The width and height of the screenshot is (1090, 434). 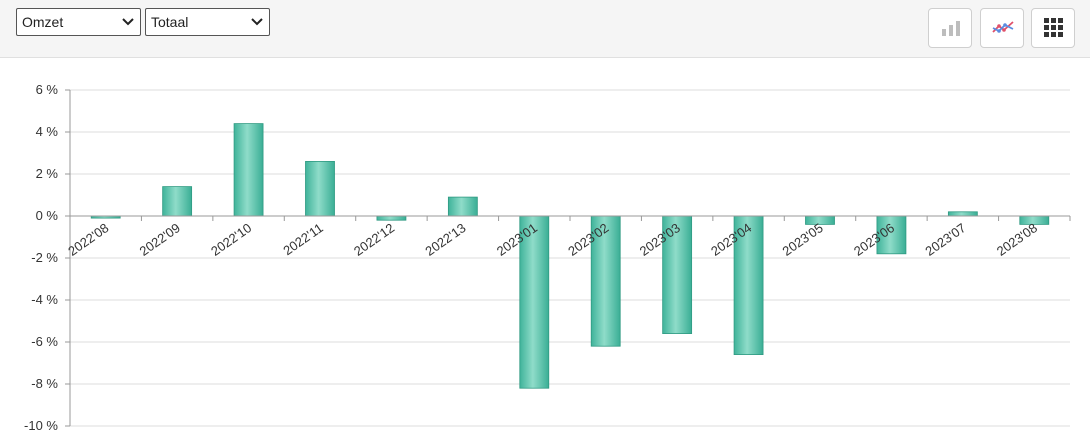 I want to click on bar-chart-button, so click(x=950, y=28).